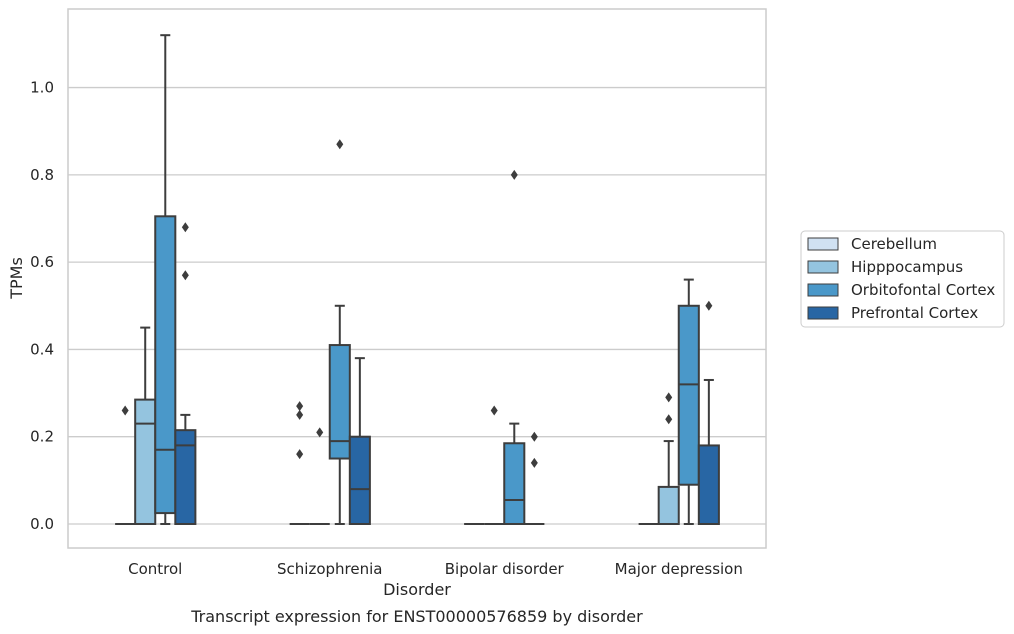 This screenshot has height=634, width=1014. I want to click on x-tick-label: Schizophrenia, so click(329, 569).